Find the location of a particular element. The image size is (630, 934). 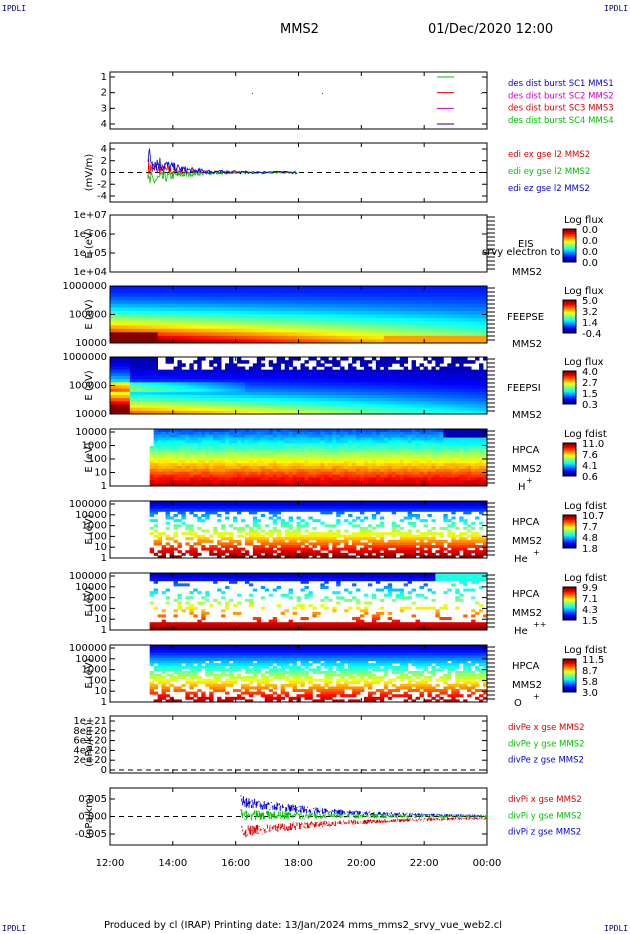

divpe-ytick-label: 8e+20 is located at coordinates (90, 731).